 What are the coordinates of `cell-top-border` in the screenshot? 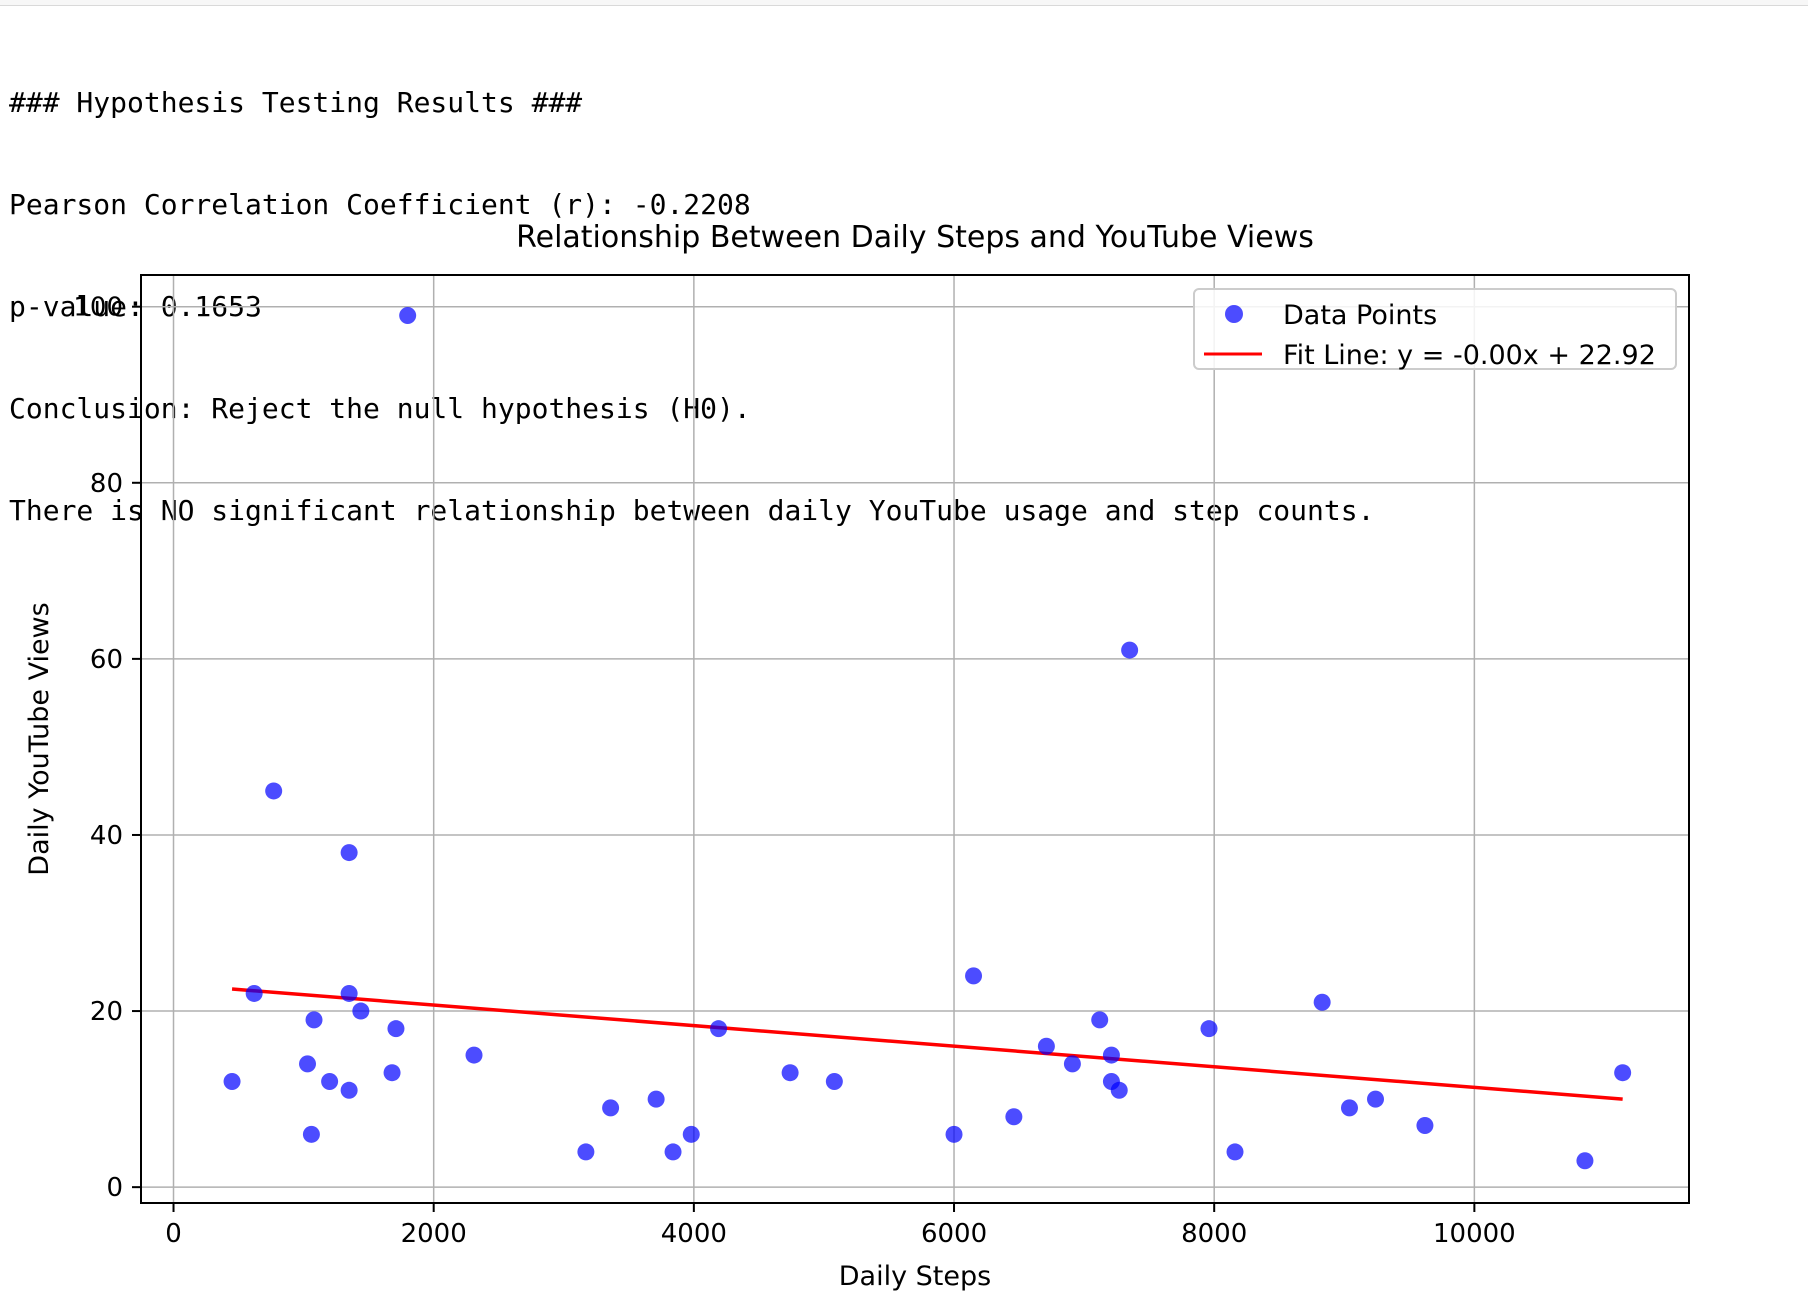 It's located at (904, 3).